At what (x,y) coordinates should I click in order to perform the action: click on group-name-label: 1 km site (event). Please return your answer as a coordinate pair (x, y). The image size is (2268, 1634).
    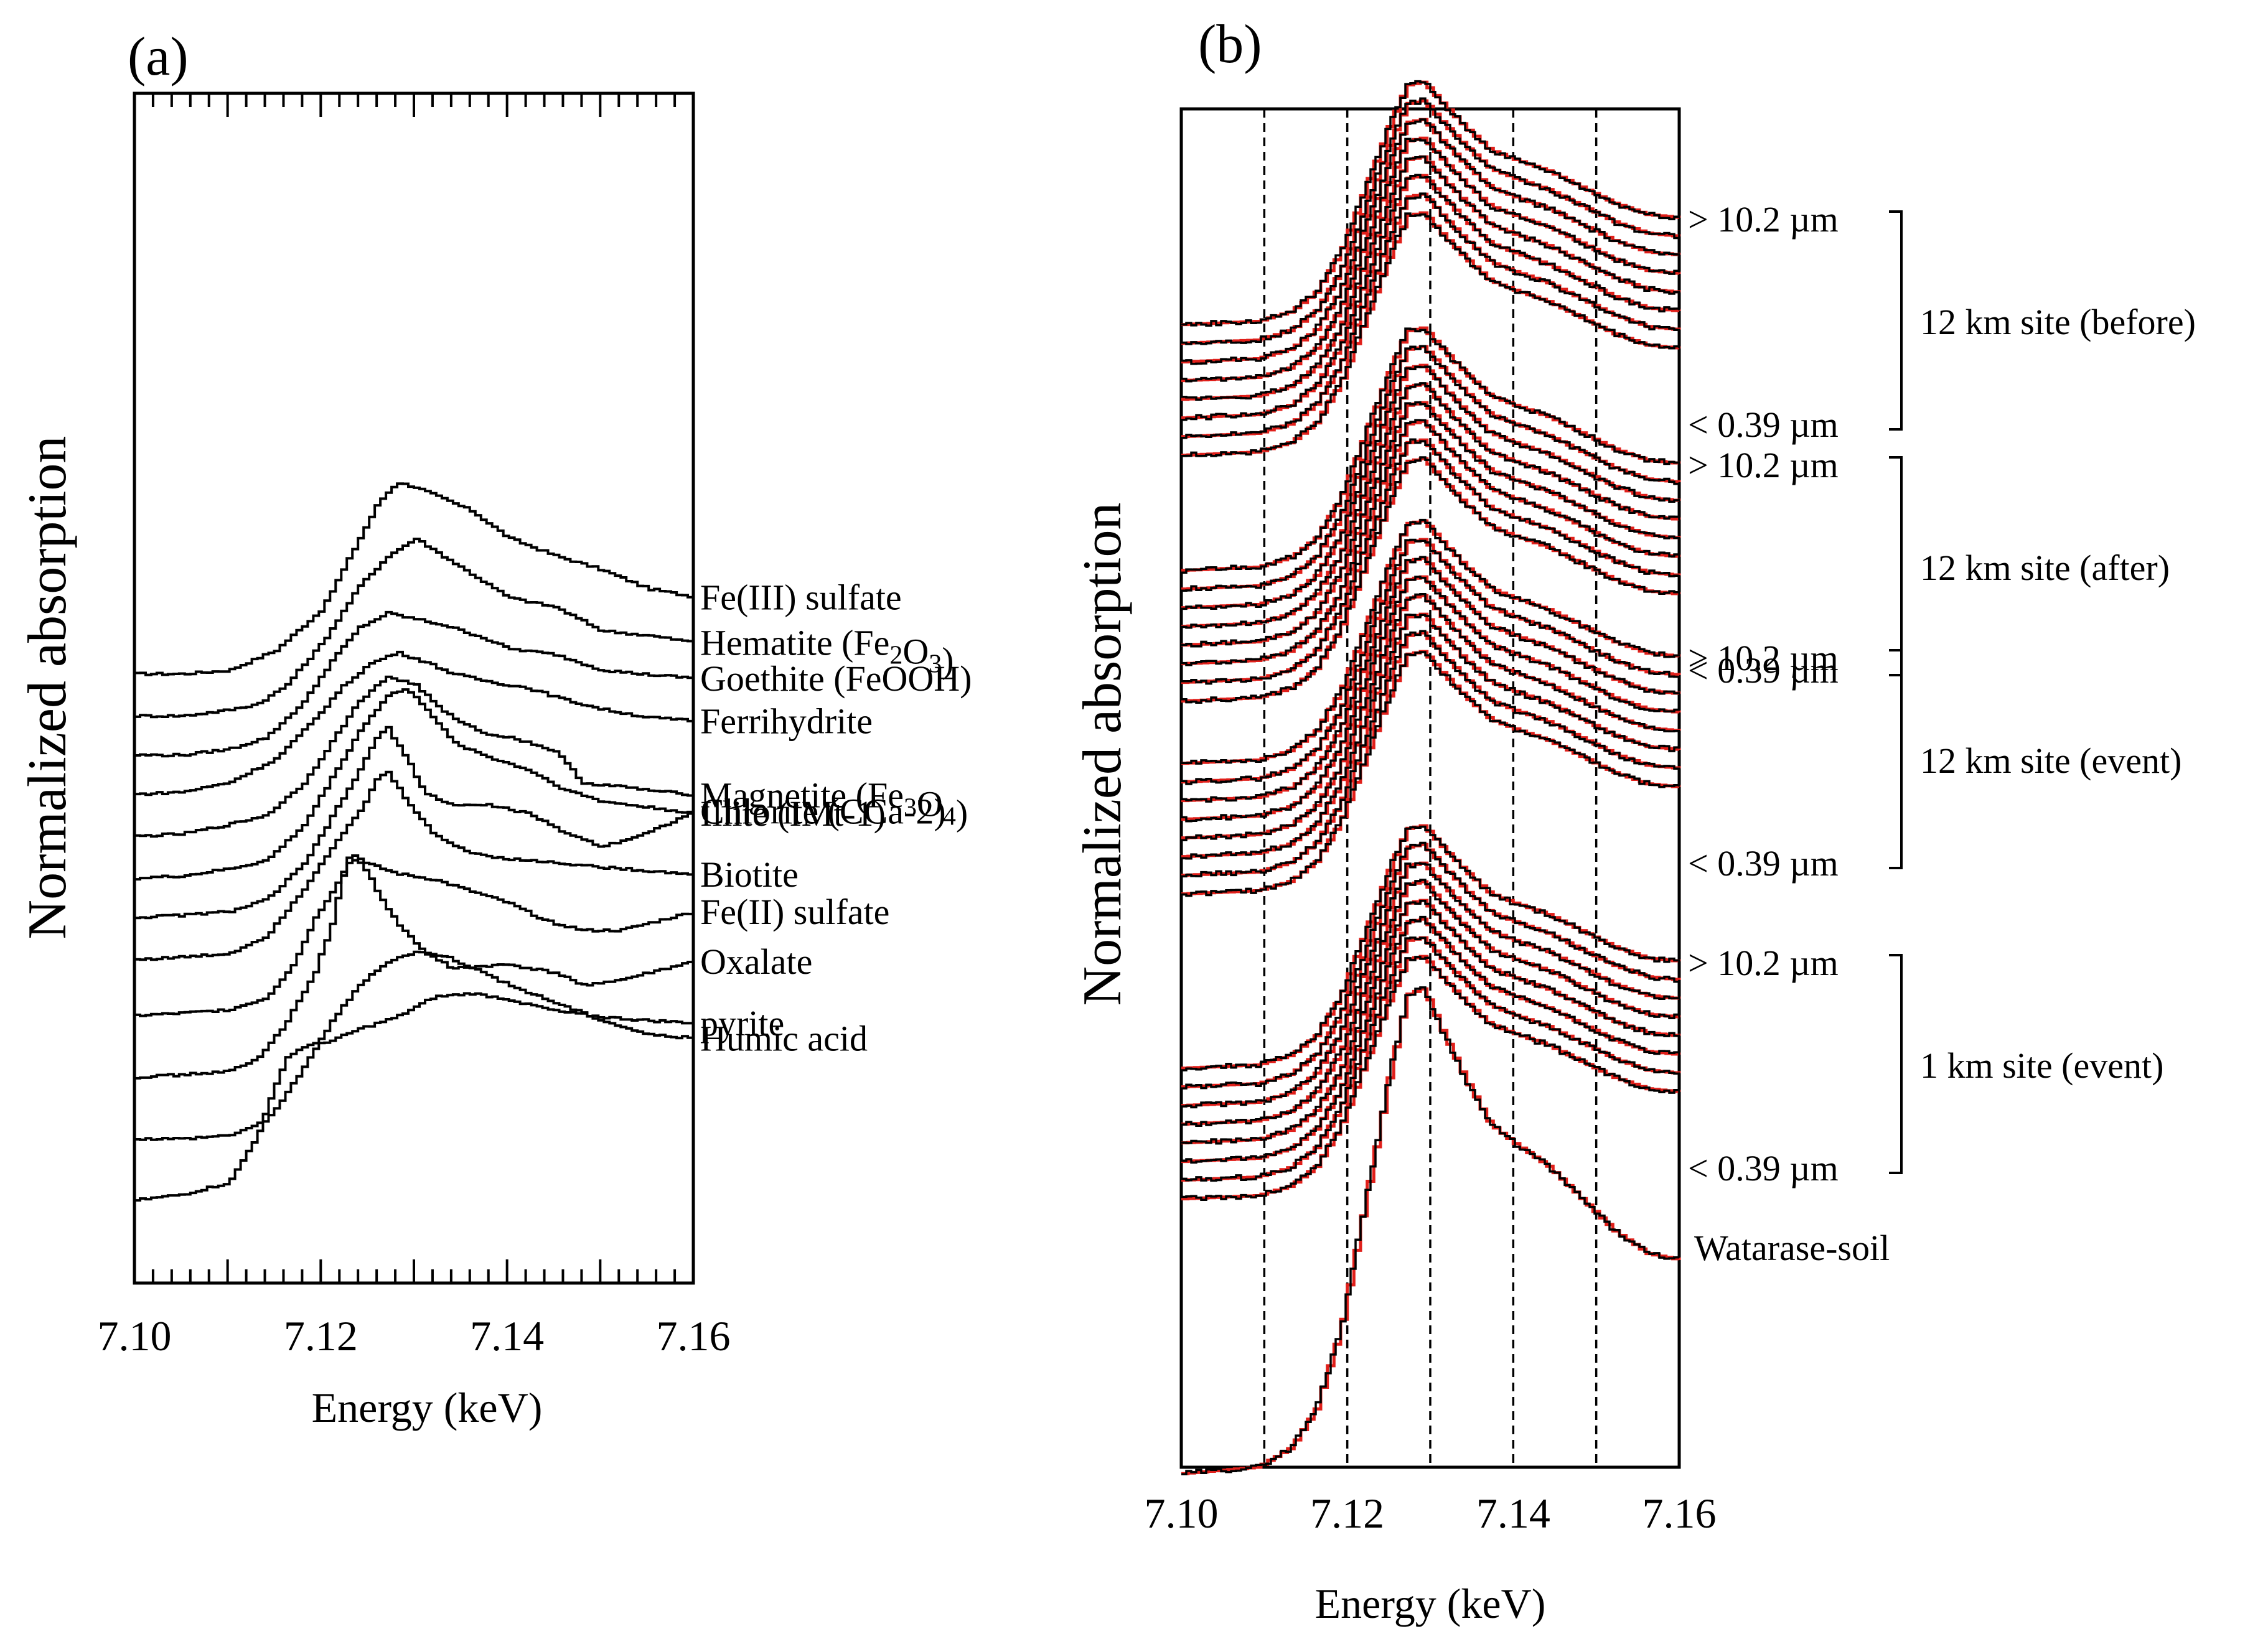
    Looking at the image, I should click on (2041, 1065).